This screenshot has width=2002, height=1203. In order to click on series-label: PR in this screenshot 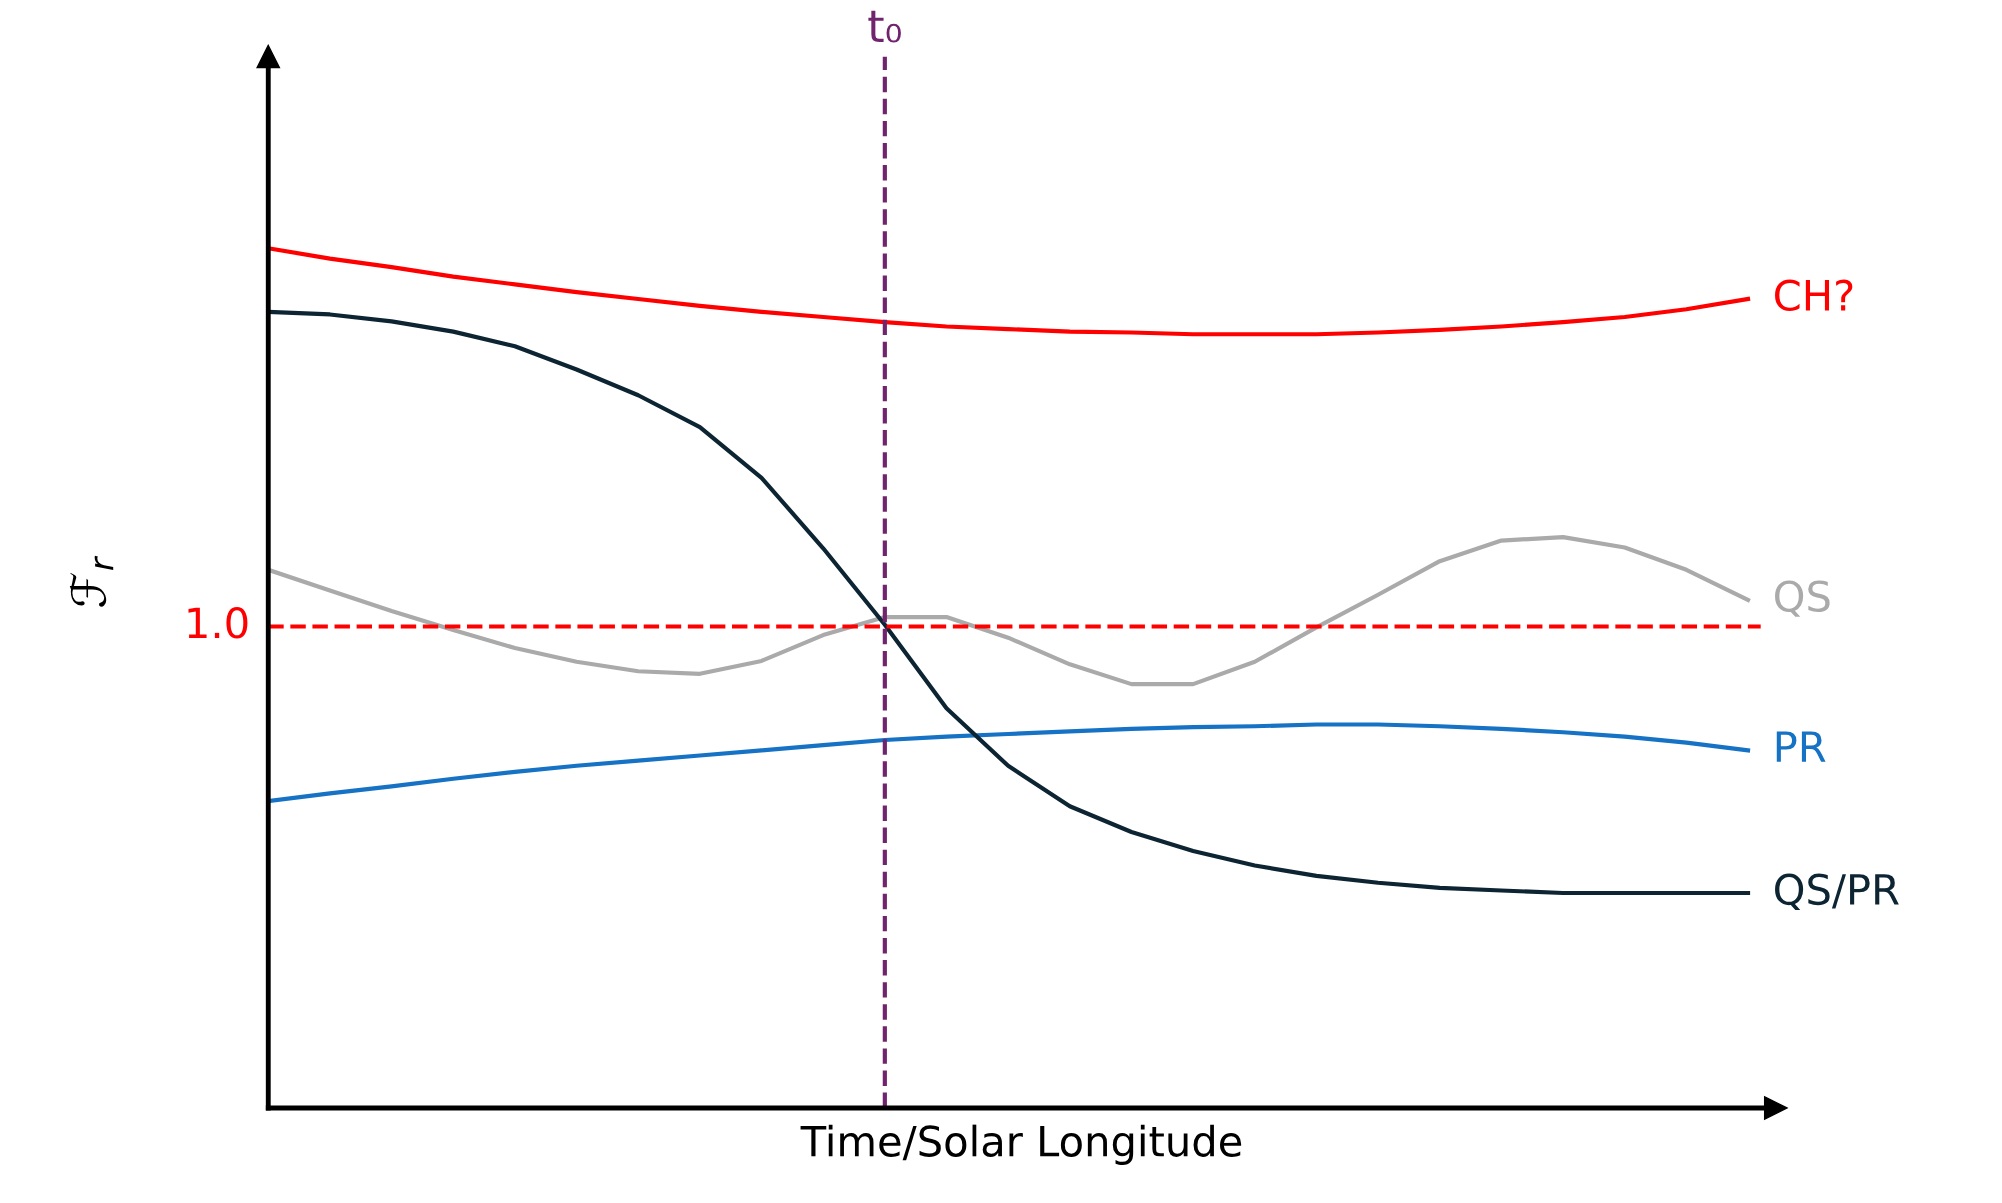, I will do `click(1801, 746)`.